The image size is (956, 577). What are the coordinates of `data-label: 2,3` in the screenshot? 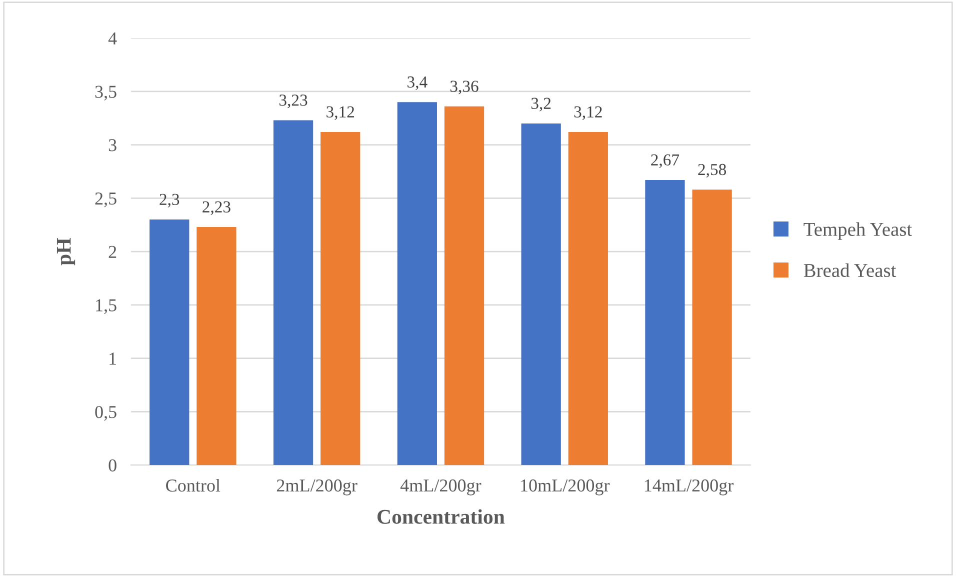 It's located at (170, 201).